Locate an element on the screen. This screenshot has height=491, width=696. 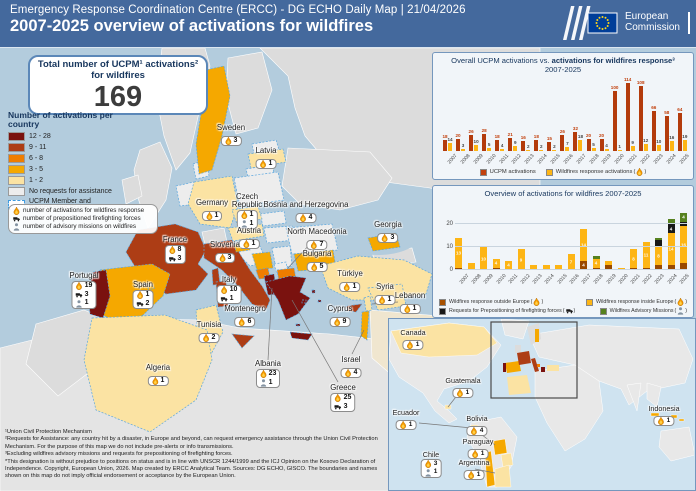
legend-item: 3 - 5 is located at coordinates (83, 169).